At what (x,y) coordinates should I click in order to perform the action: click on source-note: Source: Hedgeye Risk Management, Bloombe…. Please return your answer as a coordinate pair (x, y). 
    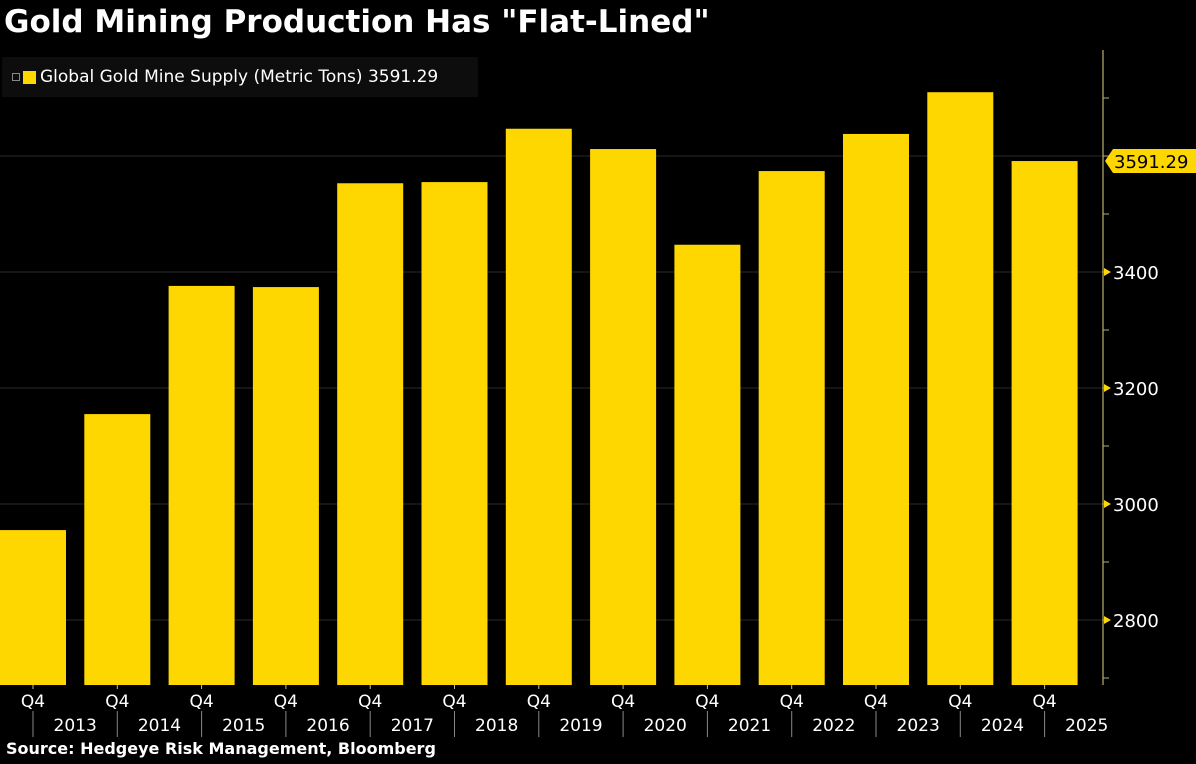
    Looking at the image, I should click on (221, 748).